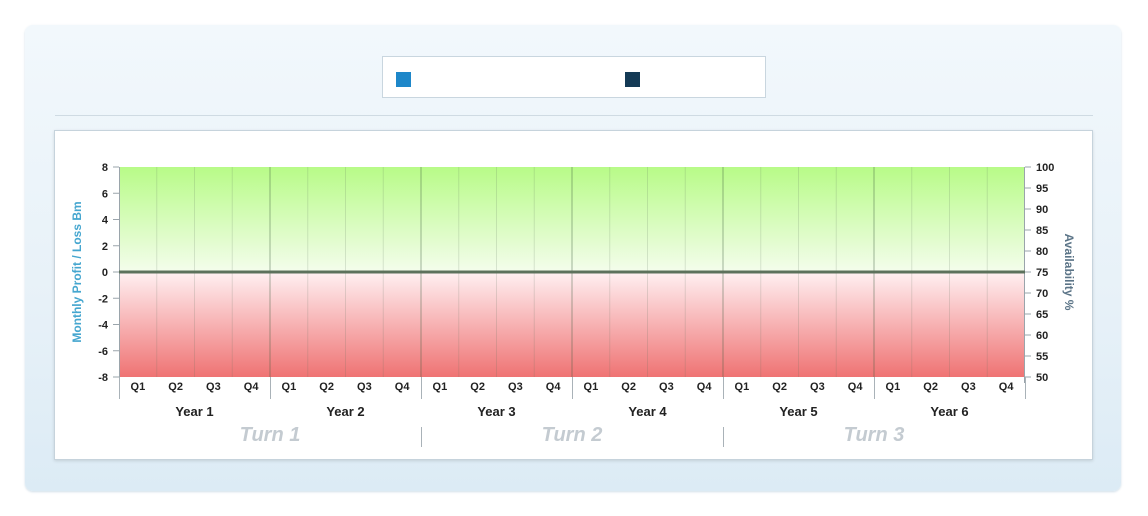 Image resolution: width=1148 pixels, height=516 pixels. I want to click on y2-tick-label: 100, so click(1045, 168).